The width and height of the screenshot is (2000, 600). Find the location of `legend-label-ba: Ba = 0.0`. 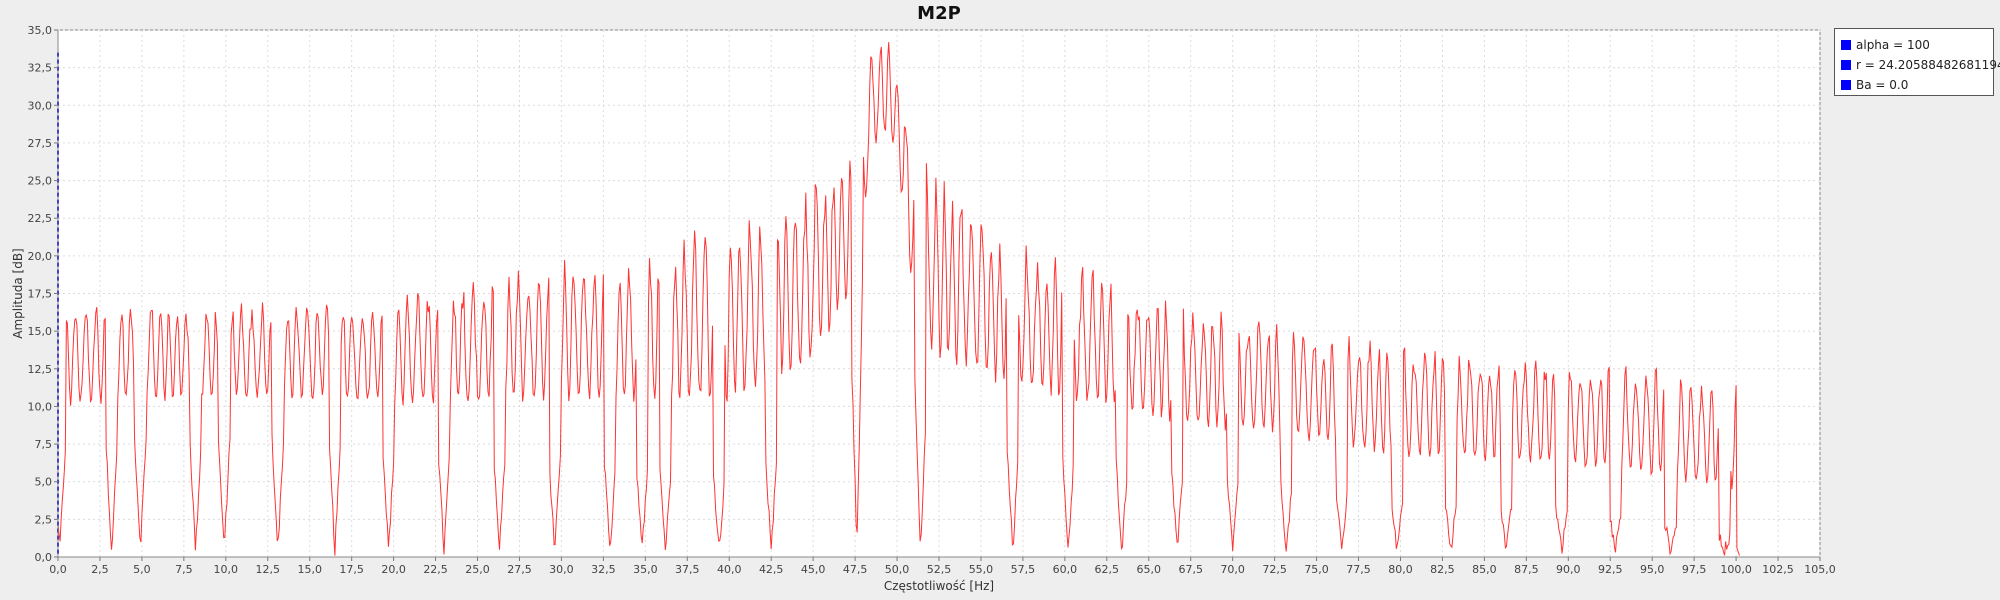

legend-label-ba: Ba = 0.0 is located at coordinates (1882, 85).